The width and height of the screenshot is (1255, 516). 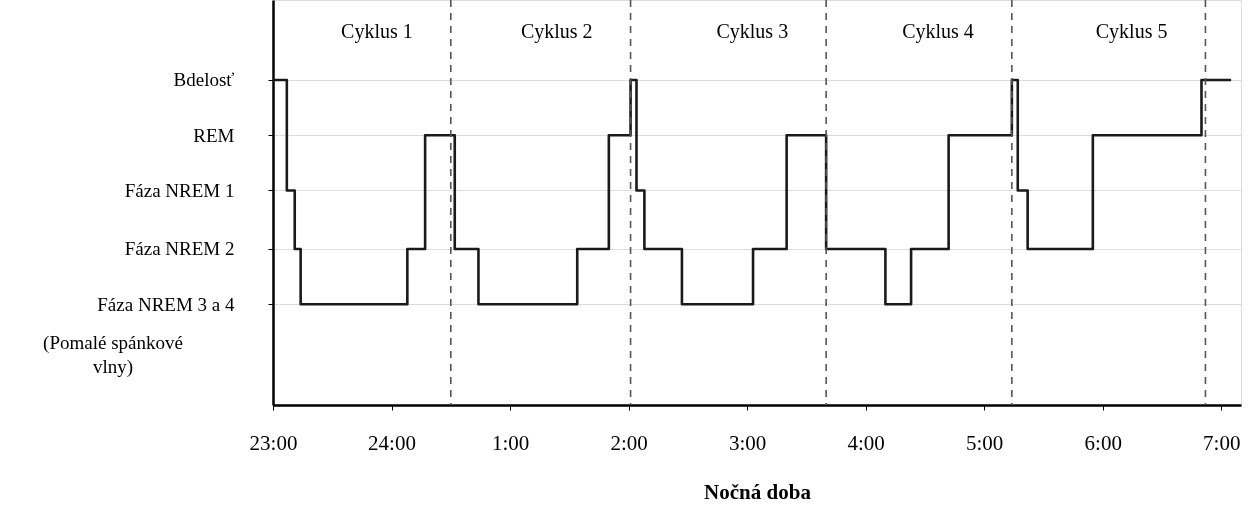 What do you see at coordinates (392, 442) in the screenshot?
I see `x-tick-label: 24:00` at bounding box center [392, 442].